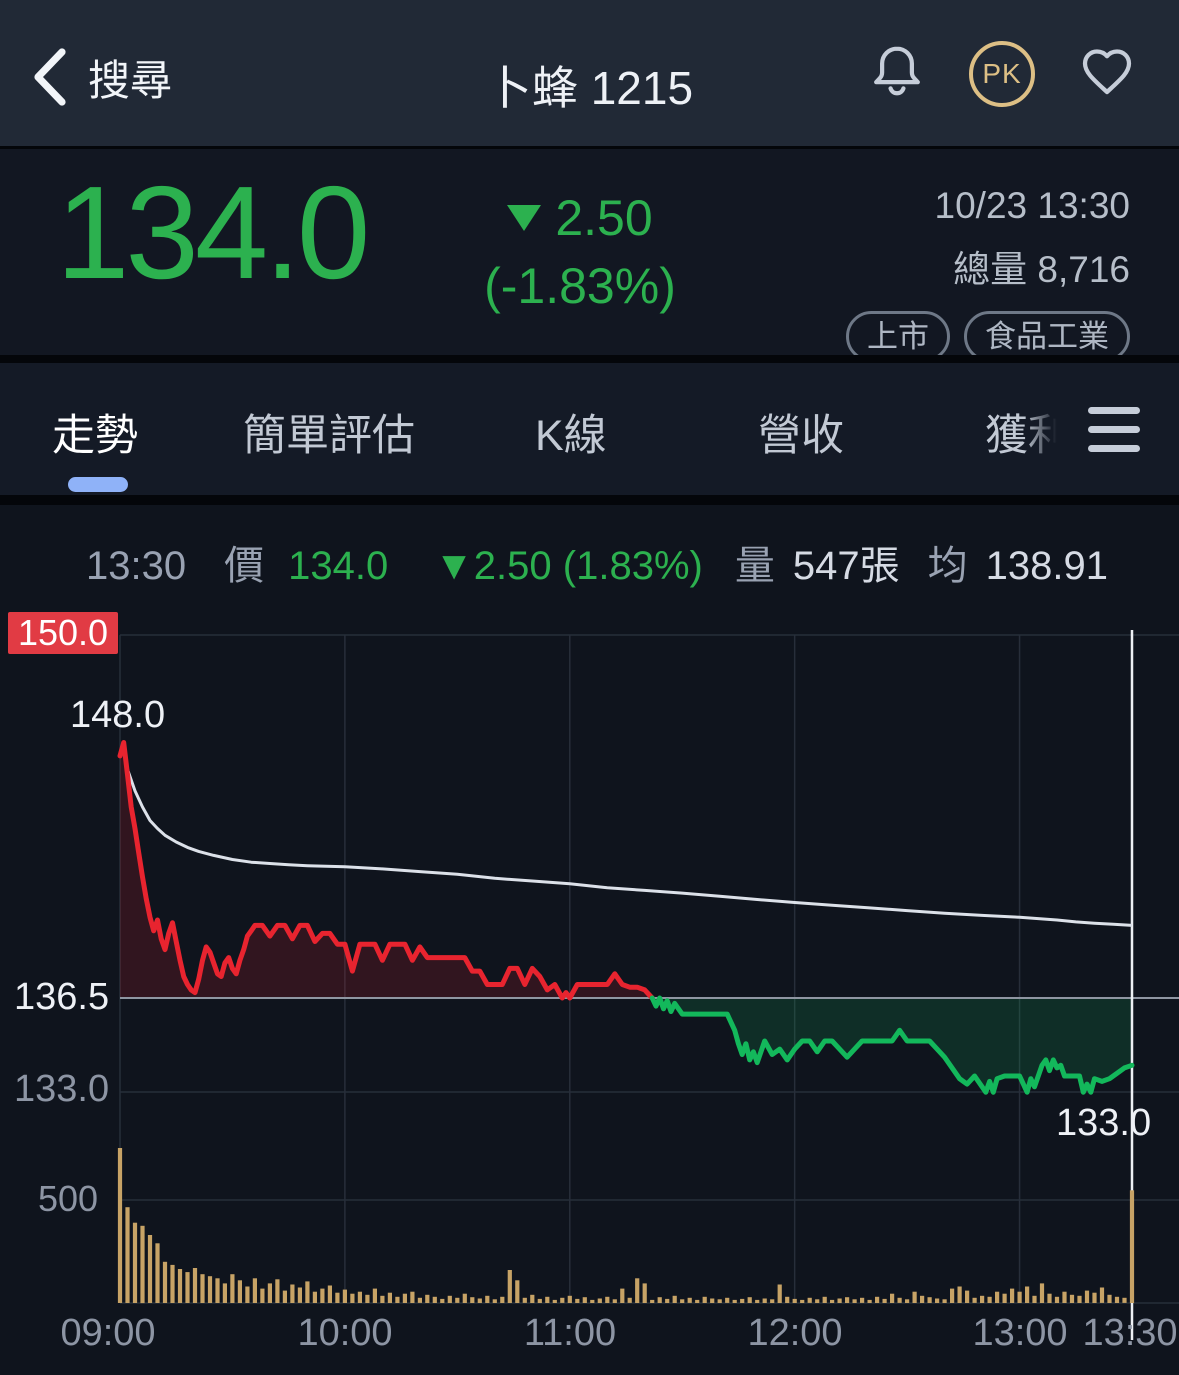  I want to click on tick-change: ▼2.50 (1.83%), so click(568, 566).